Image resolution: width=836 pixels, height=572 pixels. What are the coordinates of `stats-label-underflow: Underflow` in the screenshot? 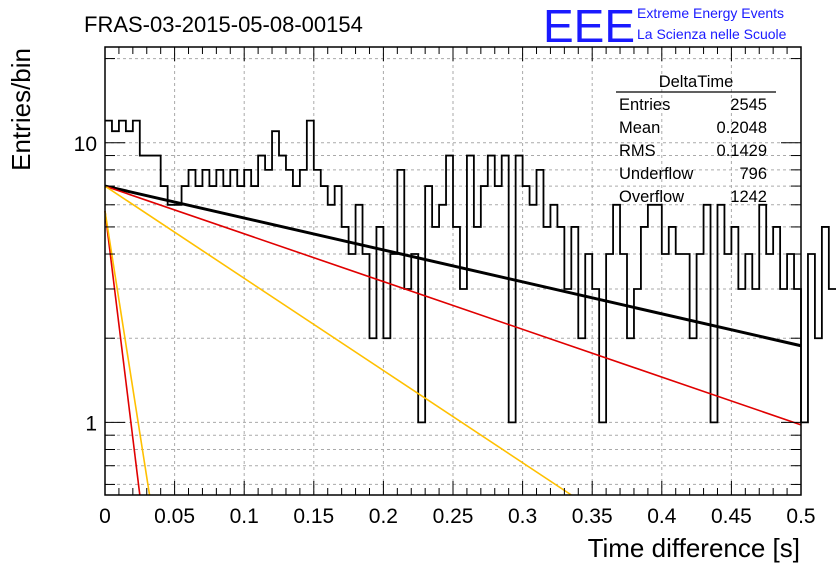 It's located at (656, 174).